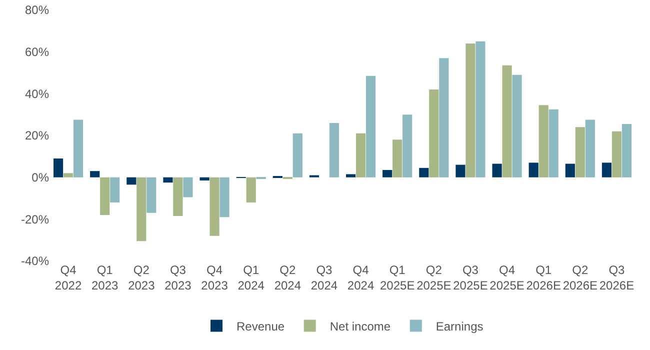 This screenshot has width=650, height=350. Describe the element at coordinates (616, 278) in the screenshot. I see `x-tick-label: Q3 2026E` at that location.